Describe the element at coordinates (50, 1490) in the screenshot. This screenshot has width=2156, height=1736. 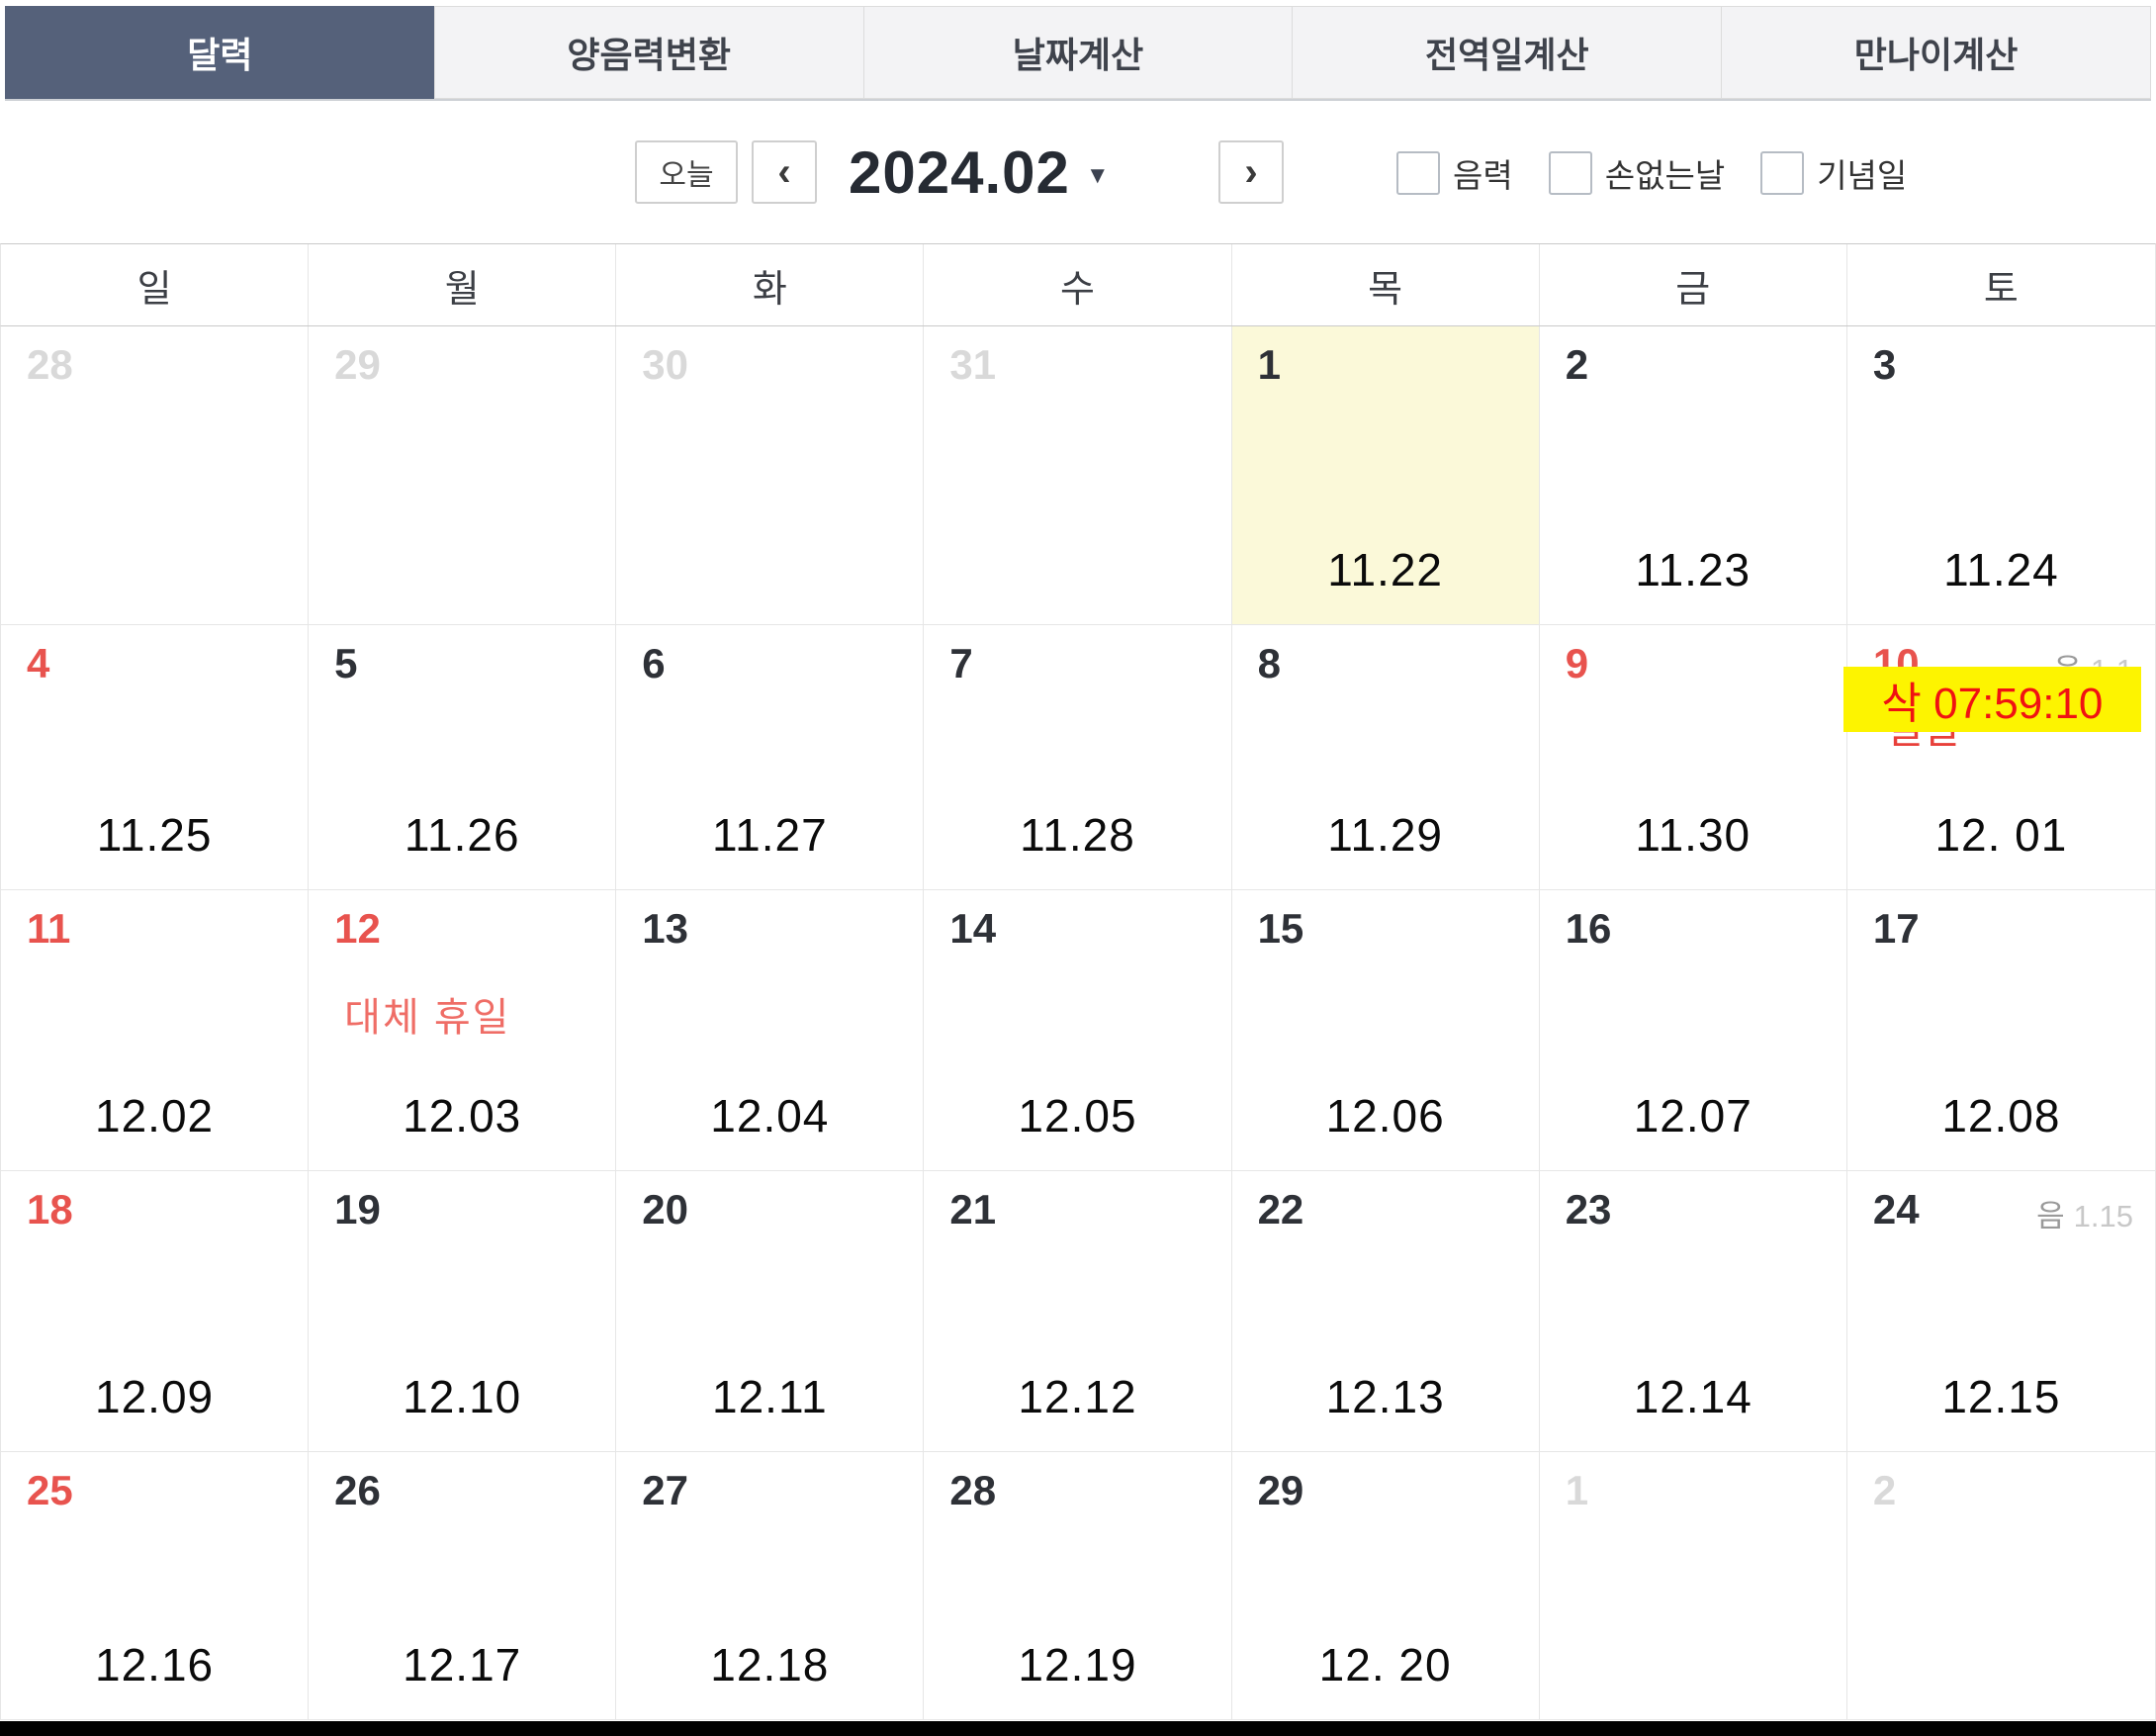
I see `day-number: 25` at that location.